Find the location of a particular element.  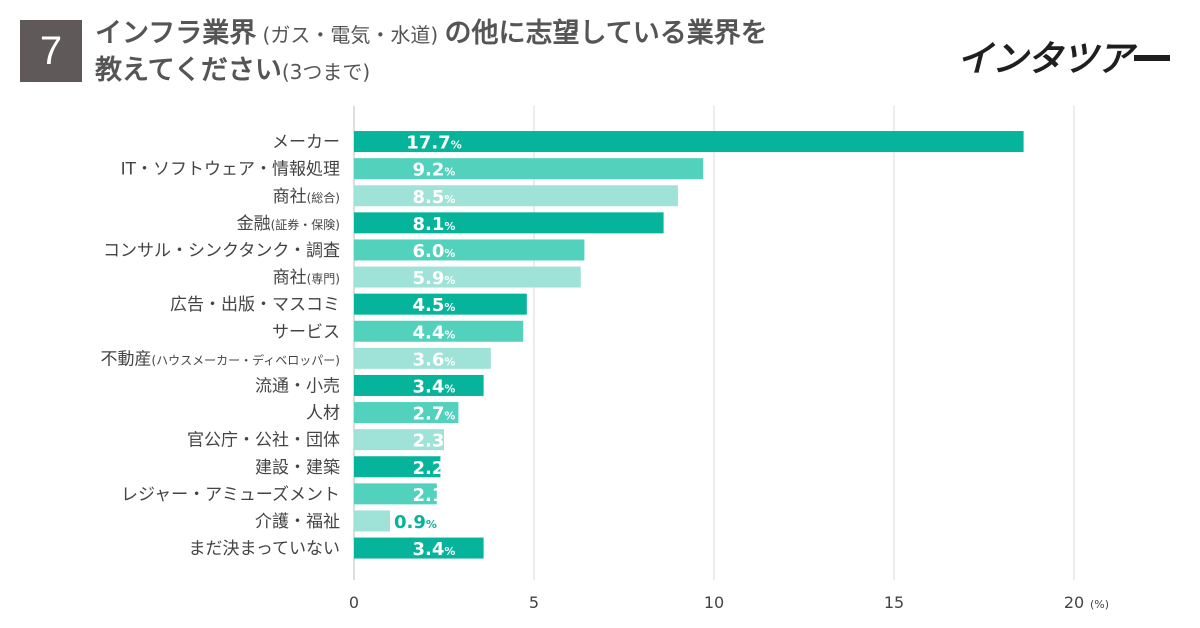

category-label: レジャー・アミューズメント is located at coordinates (230, 495).